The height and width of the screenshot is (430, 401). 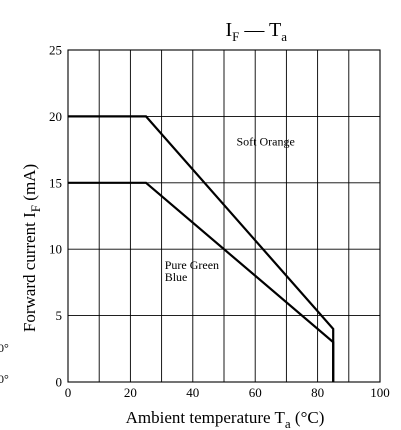 What do you see at coordinates (35, 208) in the screenshot?
I see `y-axis-label-sub: F` at bounding box center [35, 208].